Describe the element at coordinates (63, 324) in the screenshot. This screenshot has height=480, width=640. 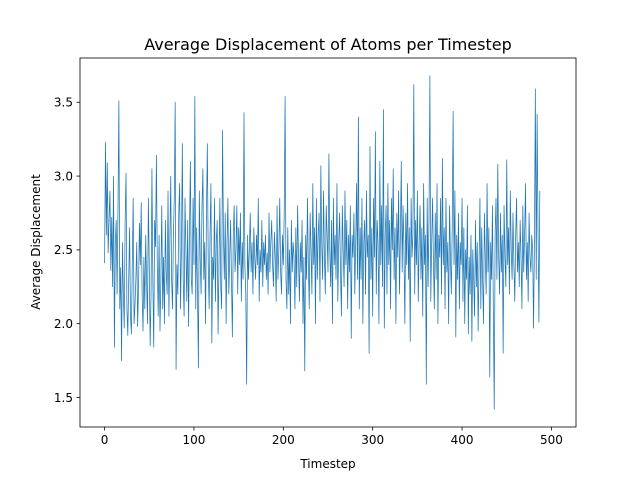
I see `y-tick-label: 2.0` at that location.